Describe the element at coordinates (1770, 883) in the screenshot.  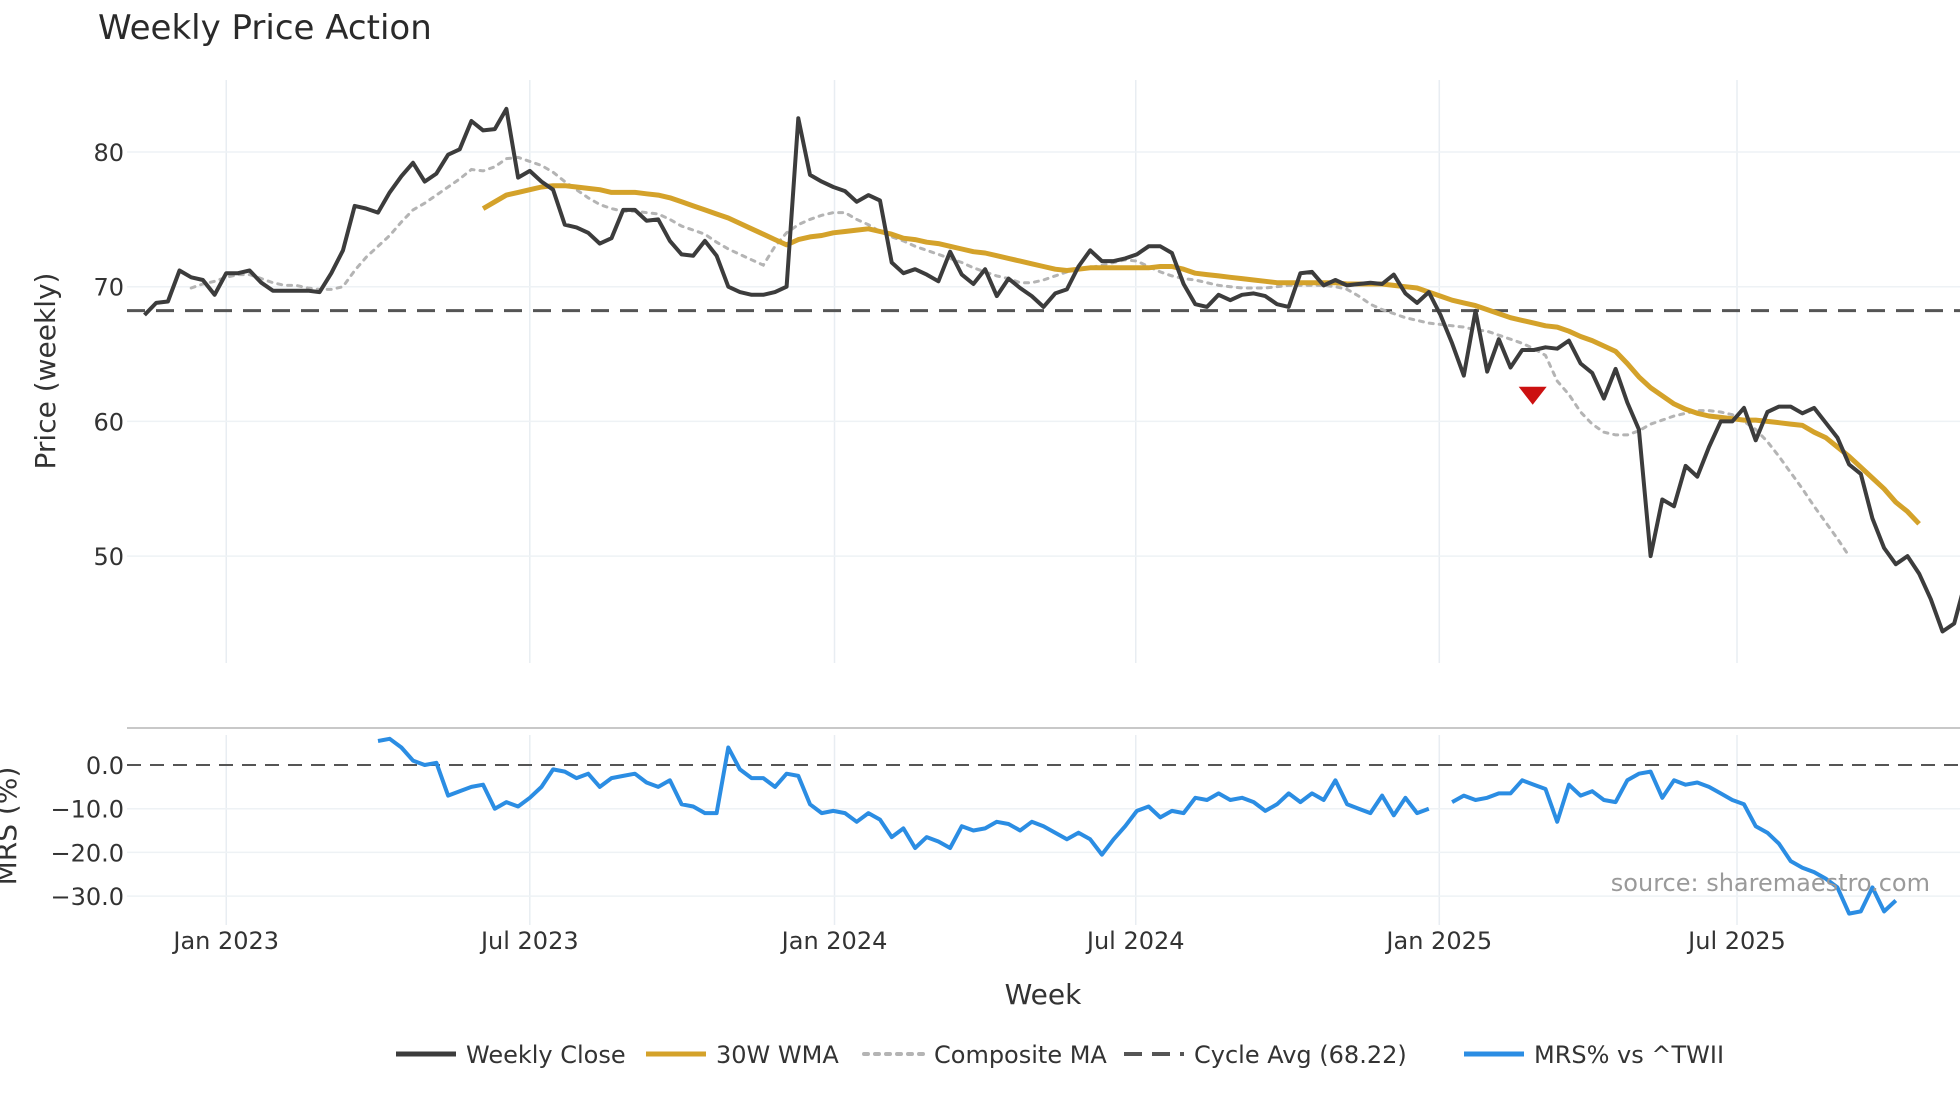
I see `source-note: source: sharemaestro.com` at that location.